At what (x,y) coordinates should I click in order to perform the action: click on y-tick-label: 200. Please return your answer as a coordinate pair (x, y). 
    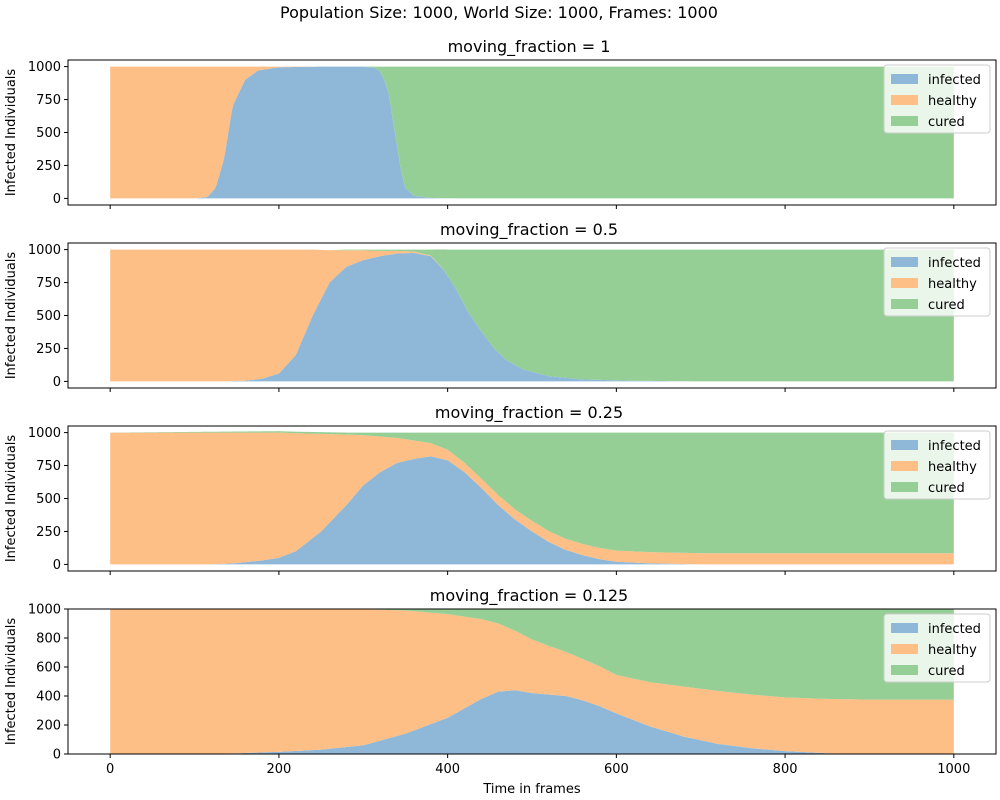
    Looking at the image, I should click on (48, 726).